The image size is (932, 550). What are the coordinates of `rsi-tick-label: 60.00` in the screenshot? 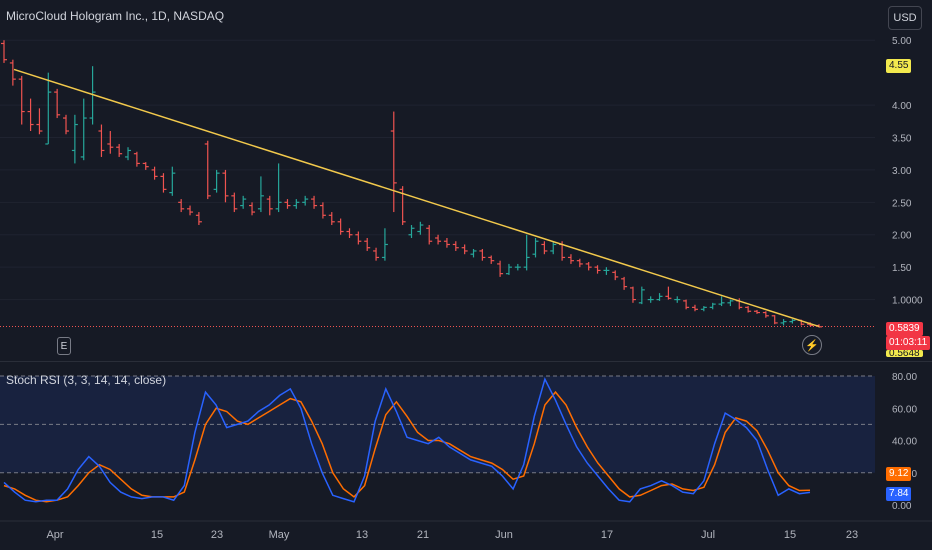 It's located at (904, 409).